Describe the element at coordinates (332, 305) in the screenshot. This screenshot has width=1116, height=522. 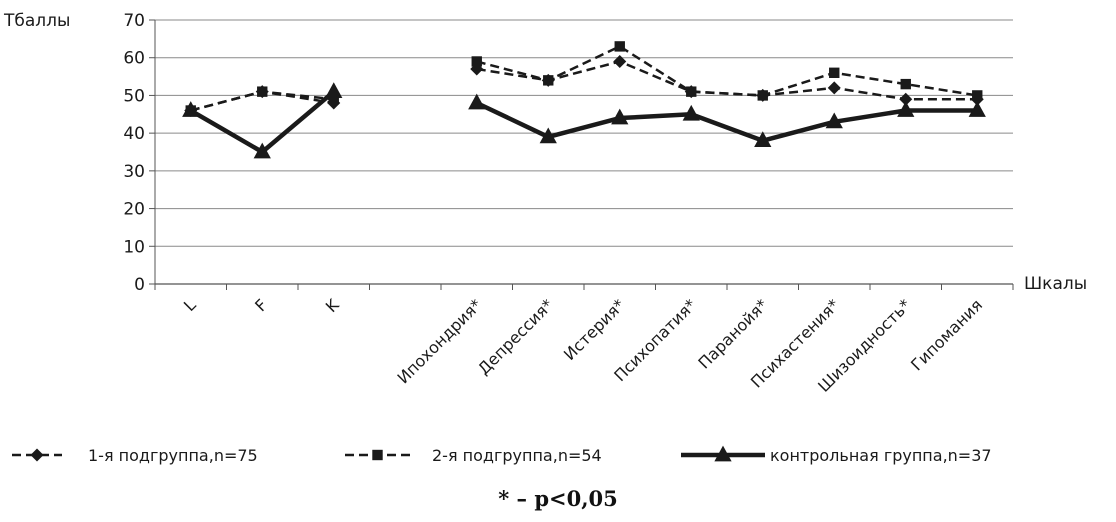
I see `x-tick-label: K` at that location.